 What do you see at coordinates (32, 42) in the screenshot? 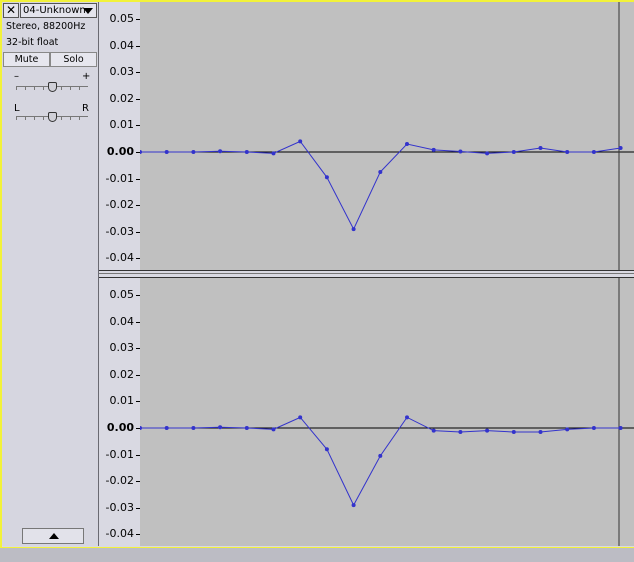
I see `track-sample-format: 32-bit float` at bounding box center [32, 42].